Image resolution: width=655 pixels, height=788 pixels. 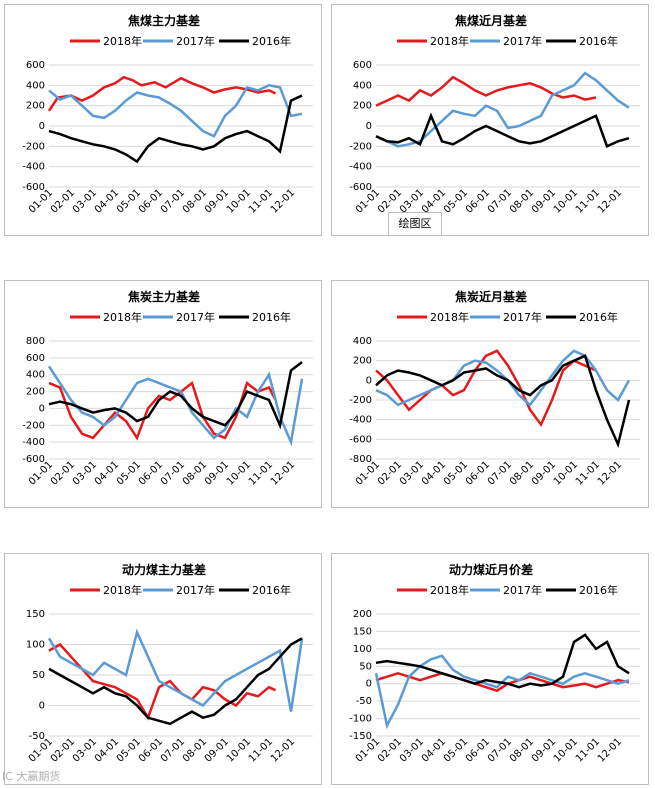 I want to click on chart-title: 动力煤近月价差, so click(x=491, y=569).